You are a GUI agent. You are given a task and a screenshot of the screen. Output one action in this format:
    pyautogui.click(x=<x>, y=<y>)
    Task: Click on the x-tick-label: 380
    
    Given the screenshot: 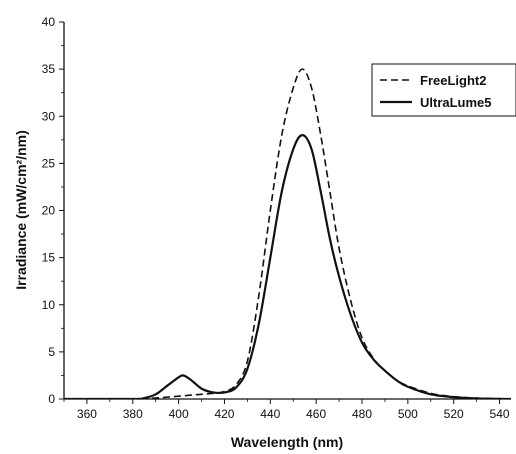 What is the action you would take?
    pyautogui.click(x=133, y=414)
    